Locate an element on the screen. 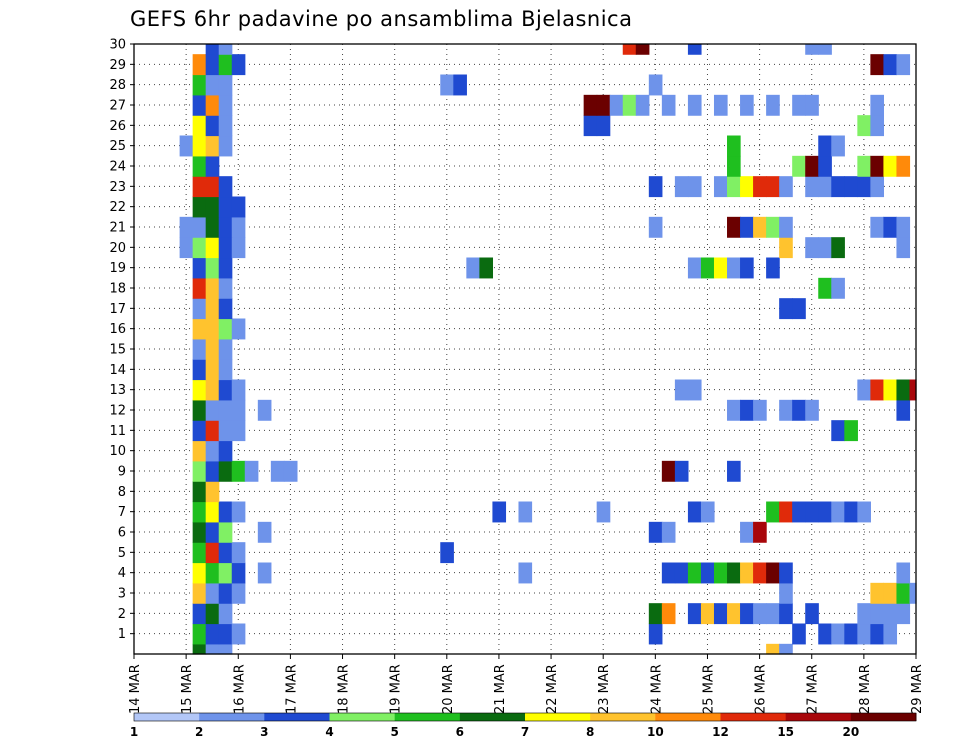 This screenshot has width=960, height=742. colorbar-tick-label: 12 is located at coordinates (720, 732).